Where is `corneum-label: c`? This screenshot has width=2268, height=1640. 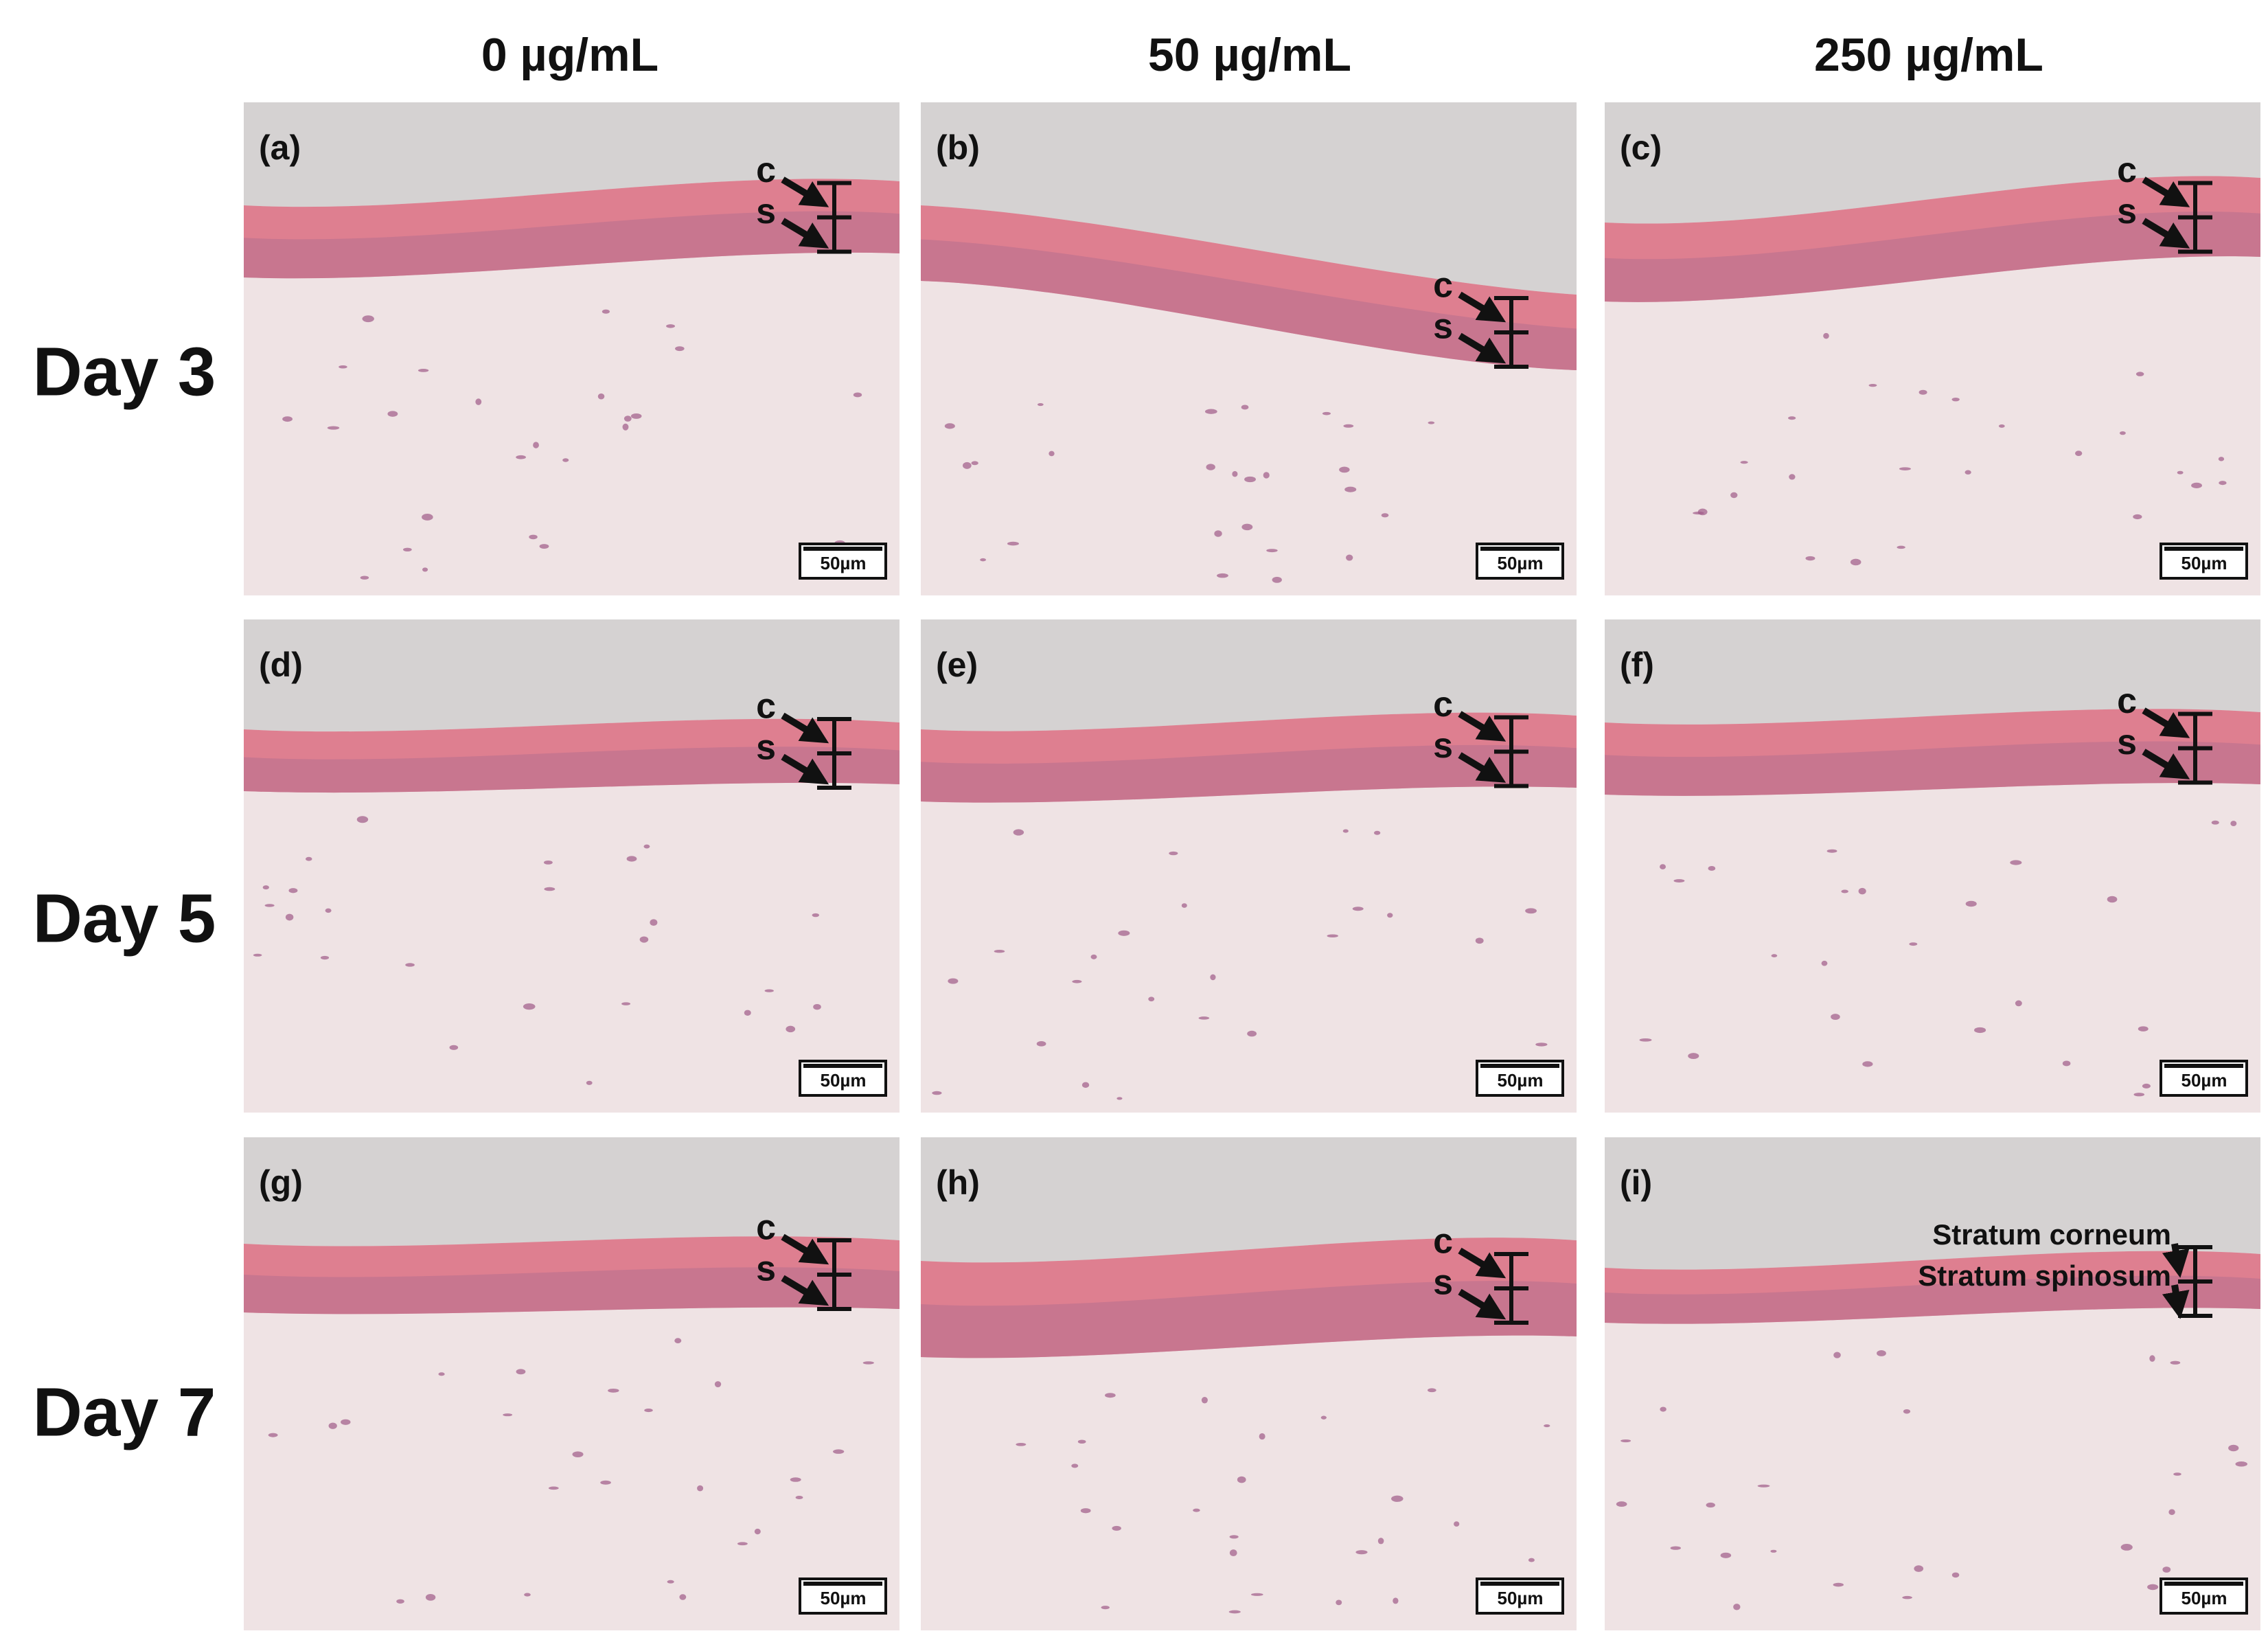 corneum-label: c is located at coordinates (1443, 1242).